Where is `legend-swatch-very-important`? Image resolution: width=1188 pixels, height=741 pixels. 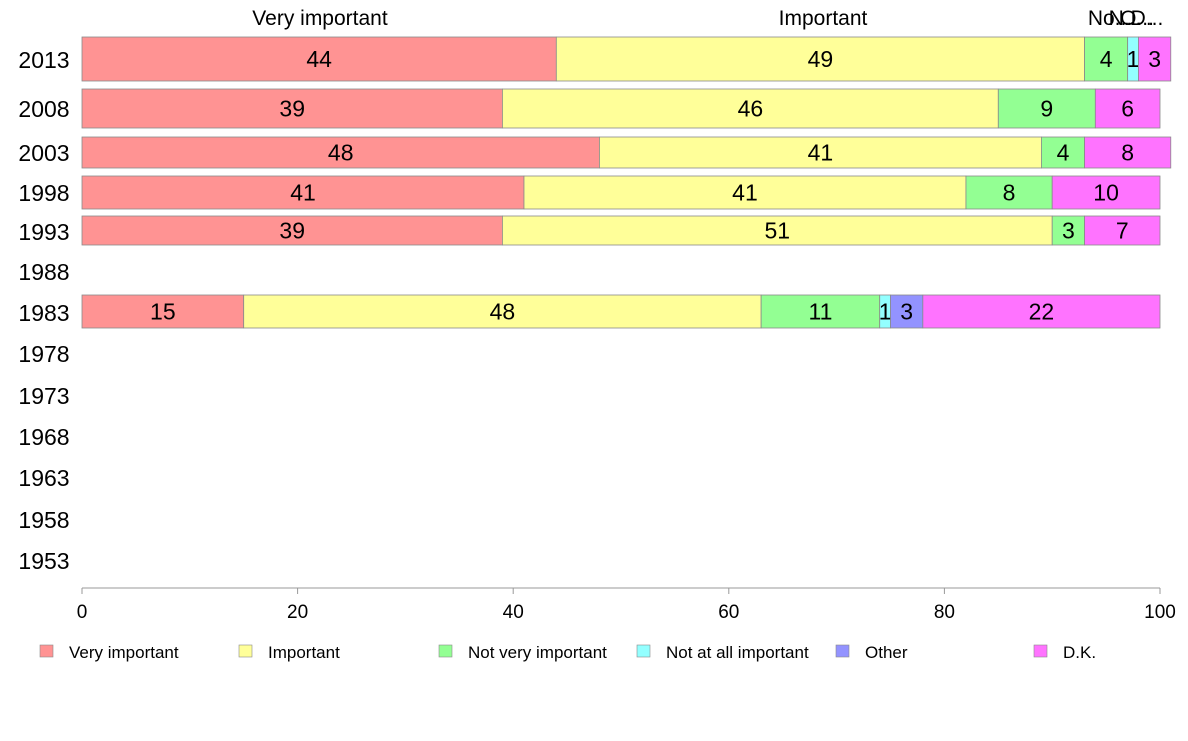
legend-swatch-very-important is located at coordinates (46, 651).